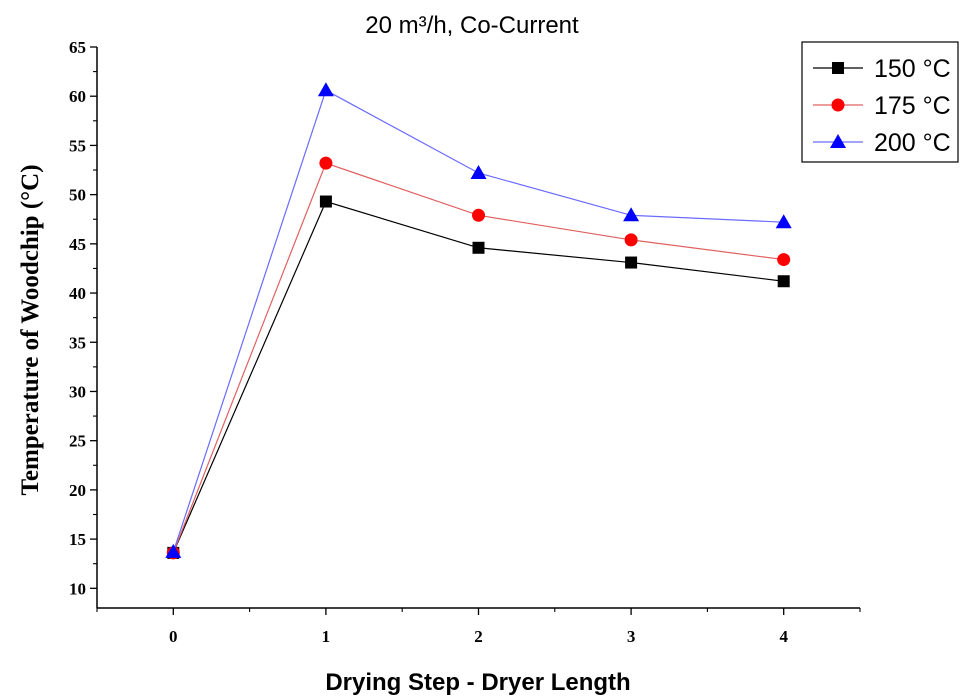  What do you see at coordinates (77, 588) in the screenshot?
I see `y-tick-label: 10` at bounding box center [77, 588].